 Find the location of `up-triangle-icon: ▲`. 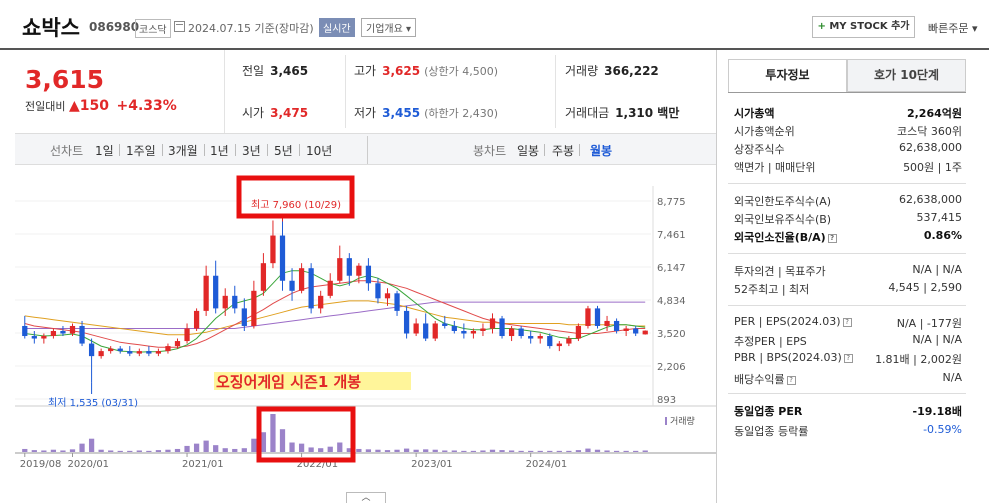

up-triangle-icon: ▲ is located at coordinates (74, 106).